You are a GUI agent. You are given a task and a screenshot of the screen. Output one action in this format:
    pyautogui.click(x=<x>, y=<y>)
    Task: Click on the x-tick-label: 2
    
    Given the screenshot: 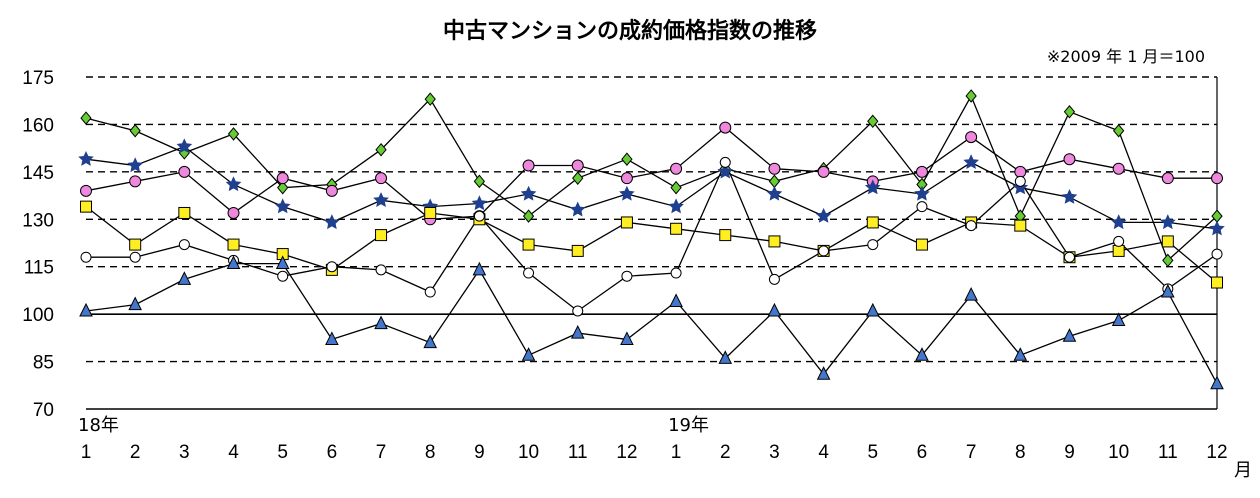 What is the action you would take?
    pyautogui.click(x=725, y=452)
    